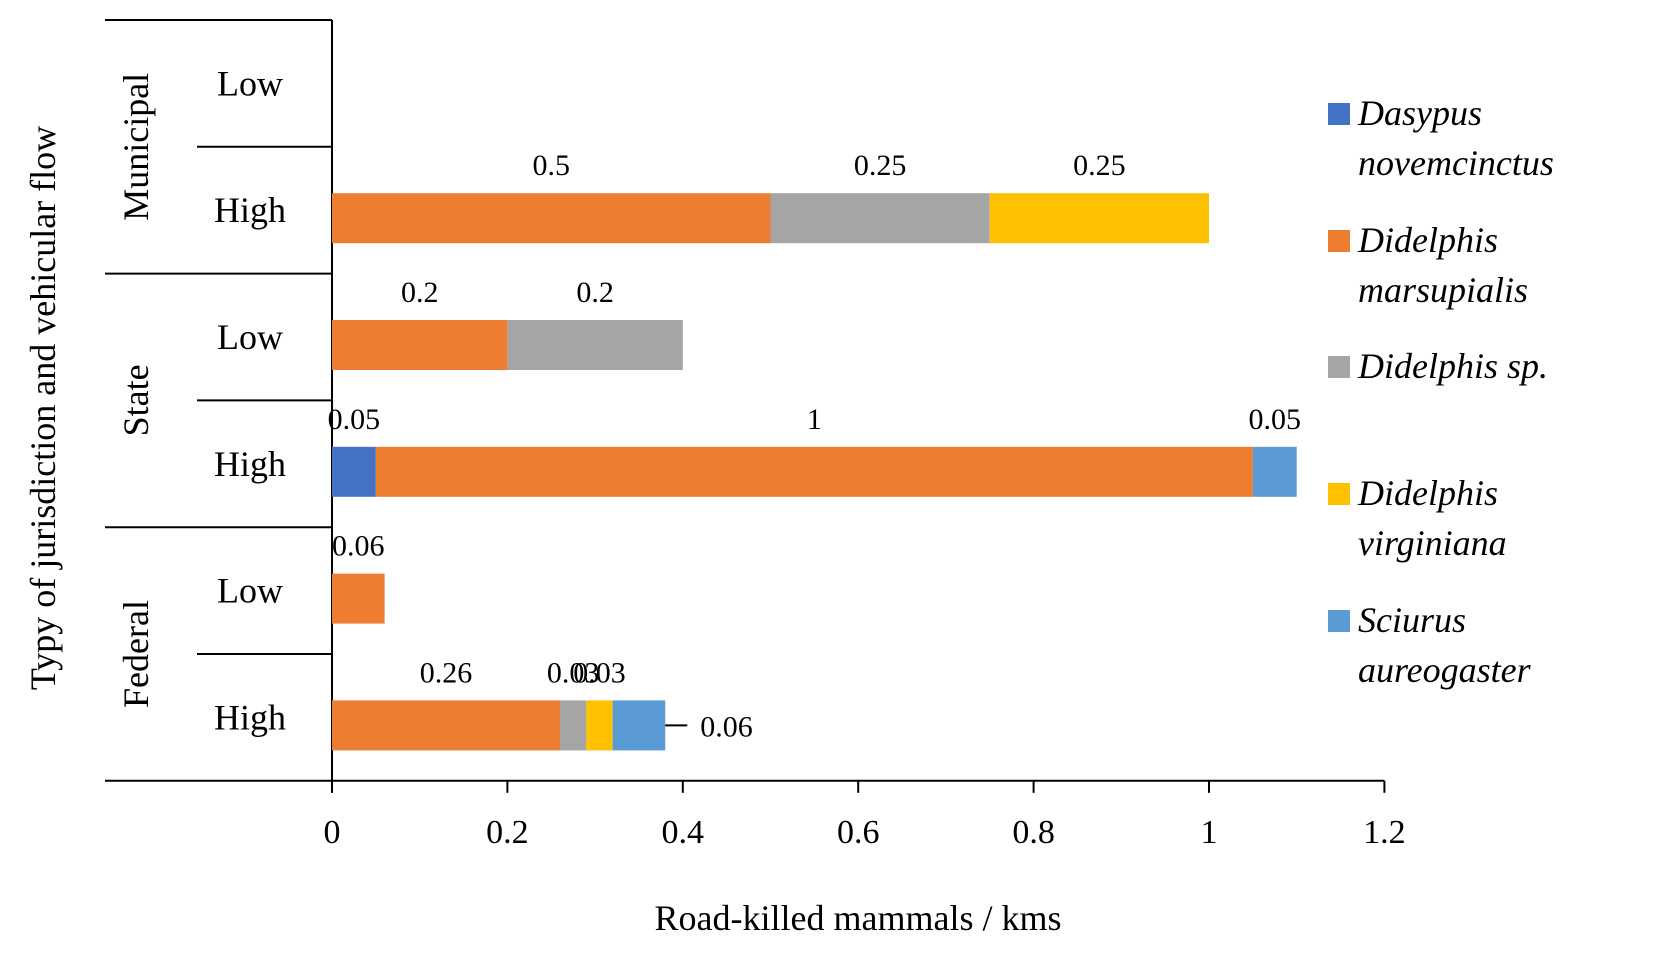  What do you see at coordinates (332, 832) in the screenshot?
I see `x-tick-label: 0` at bounding box center [332, 832].